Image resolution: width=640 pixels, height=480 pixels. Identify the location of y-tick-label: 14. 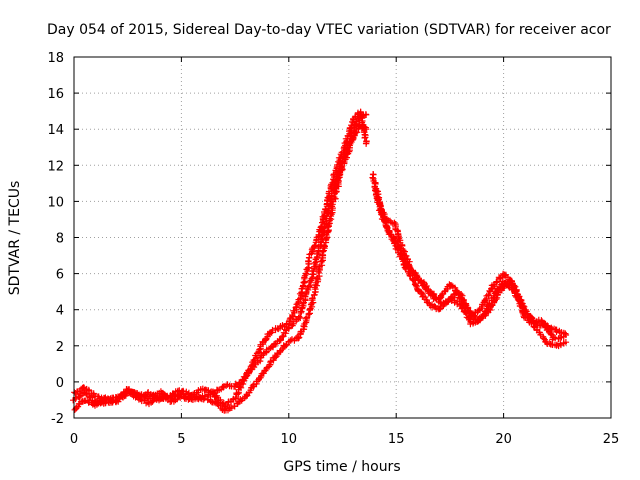
(55, 130).